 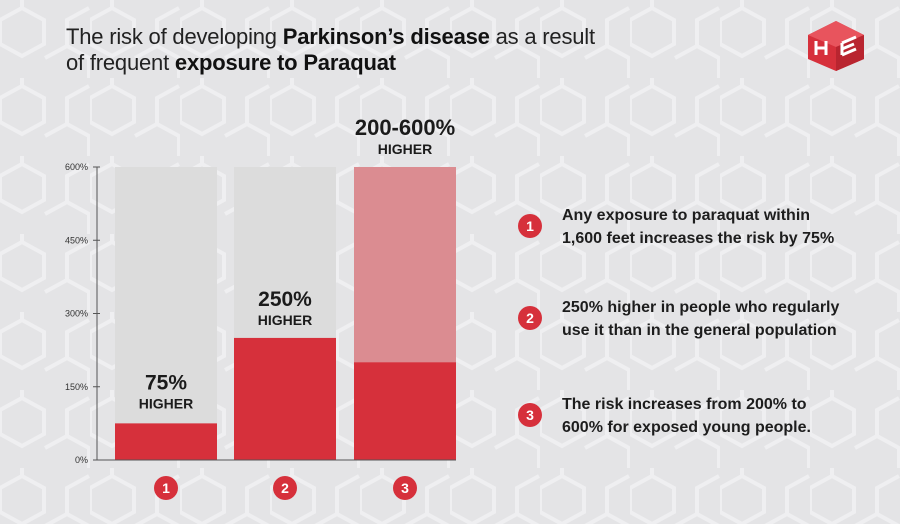 What do you see at coordinates (699, 330) in the screenshot?
I see `legend-text-2-line2: use it than in the general population` at bounding box center [699, 330].